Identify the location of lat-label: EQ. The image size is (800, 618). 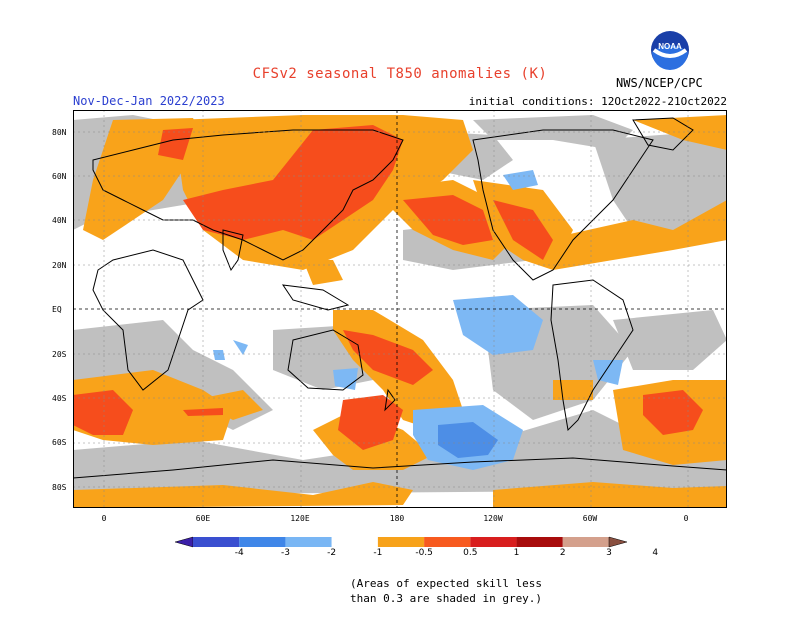
(57, 309).